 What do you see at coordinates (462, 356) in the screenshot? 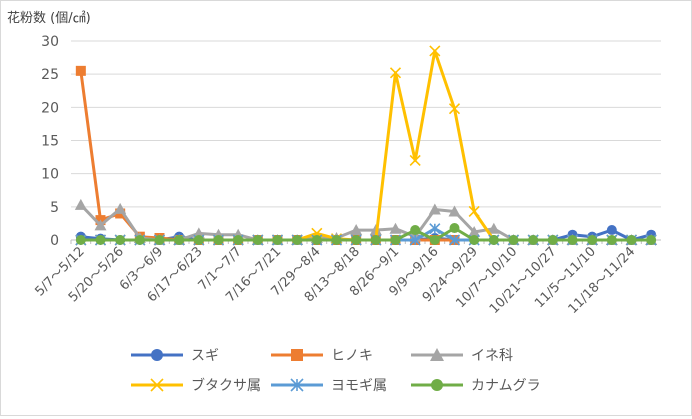
I see `legend-item: イネ科` at bounding box center [462, 356].